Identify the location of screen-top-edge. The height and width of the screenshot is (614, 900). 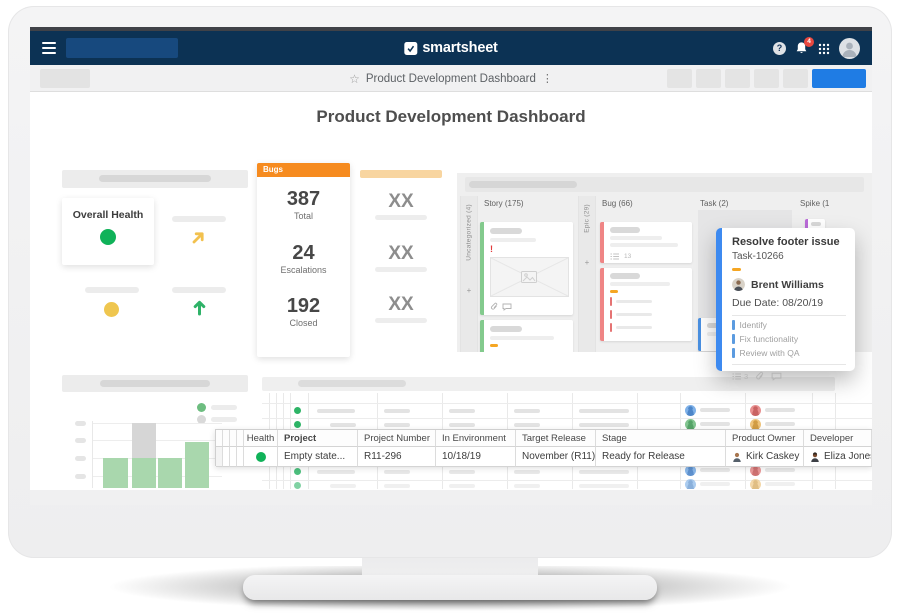
(451, 29).